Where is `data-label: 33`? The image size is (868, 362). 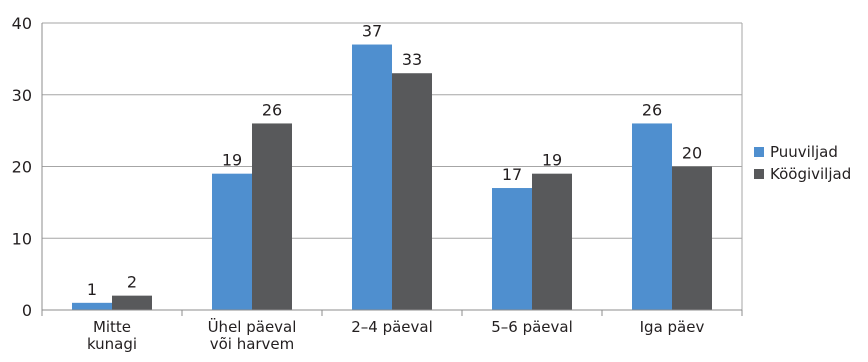
data-label: 33 is located at coordinates (412, 59).